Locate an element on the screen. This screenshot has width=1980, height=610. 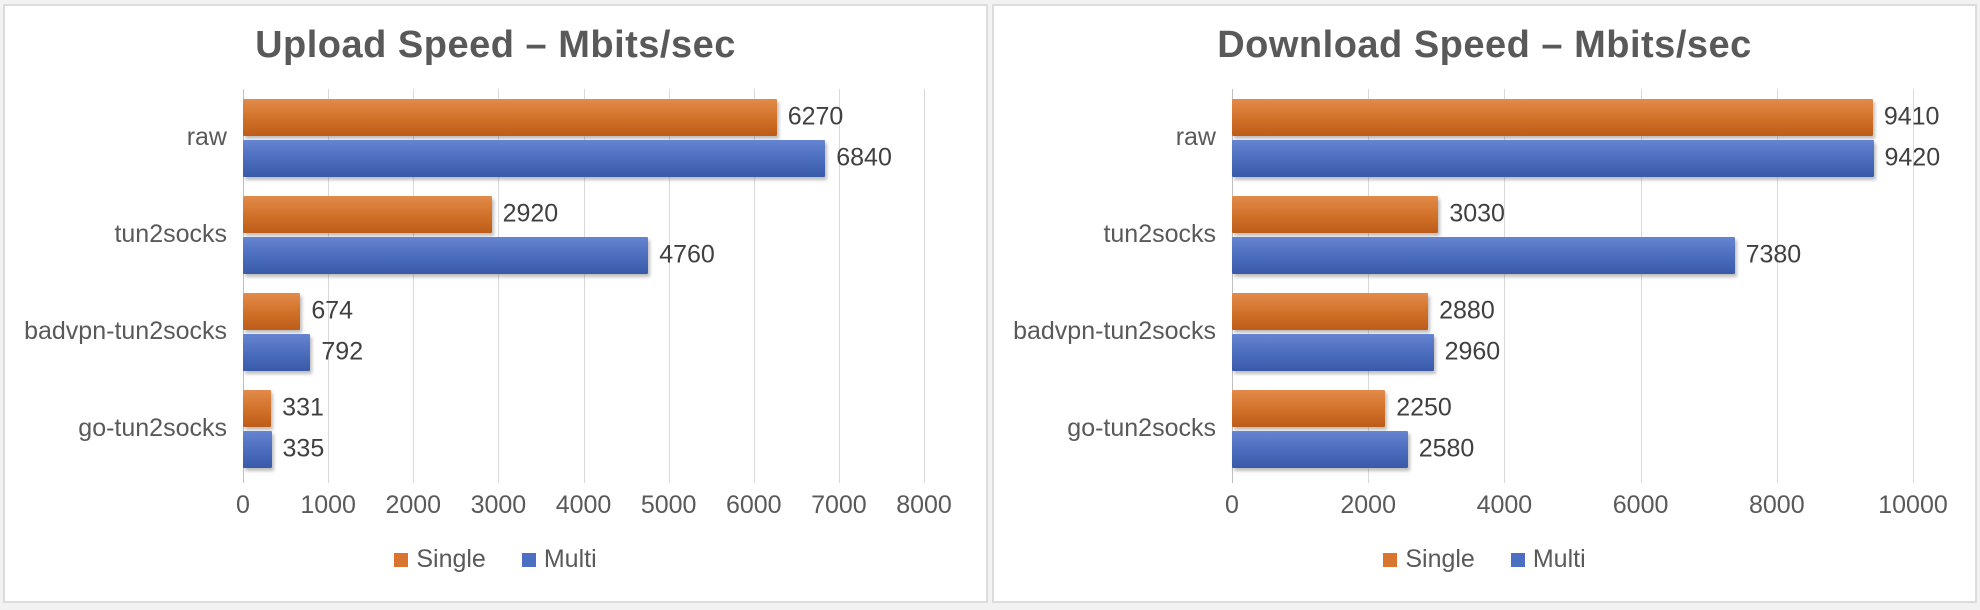
bar-track-single: 2250 is located at coordinates (1572, 408).